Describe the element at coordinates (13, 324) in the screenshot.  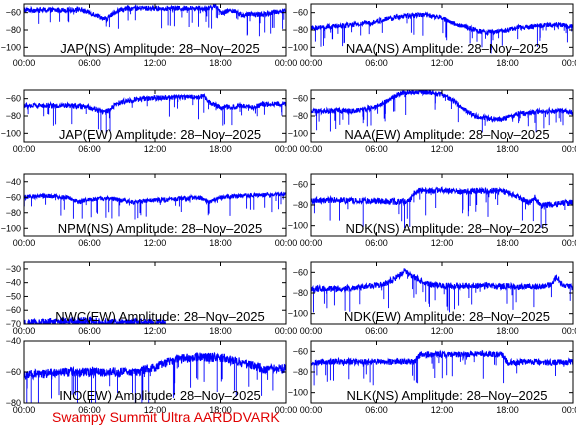
I see `y-tick-label: −70` at that location.